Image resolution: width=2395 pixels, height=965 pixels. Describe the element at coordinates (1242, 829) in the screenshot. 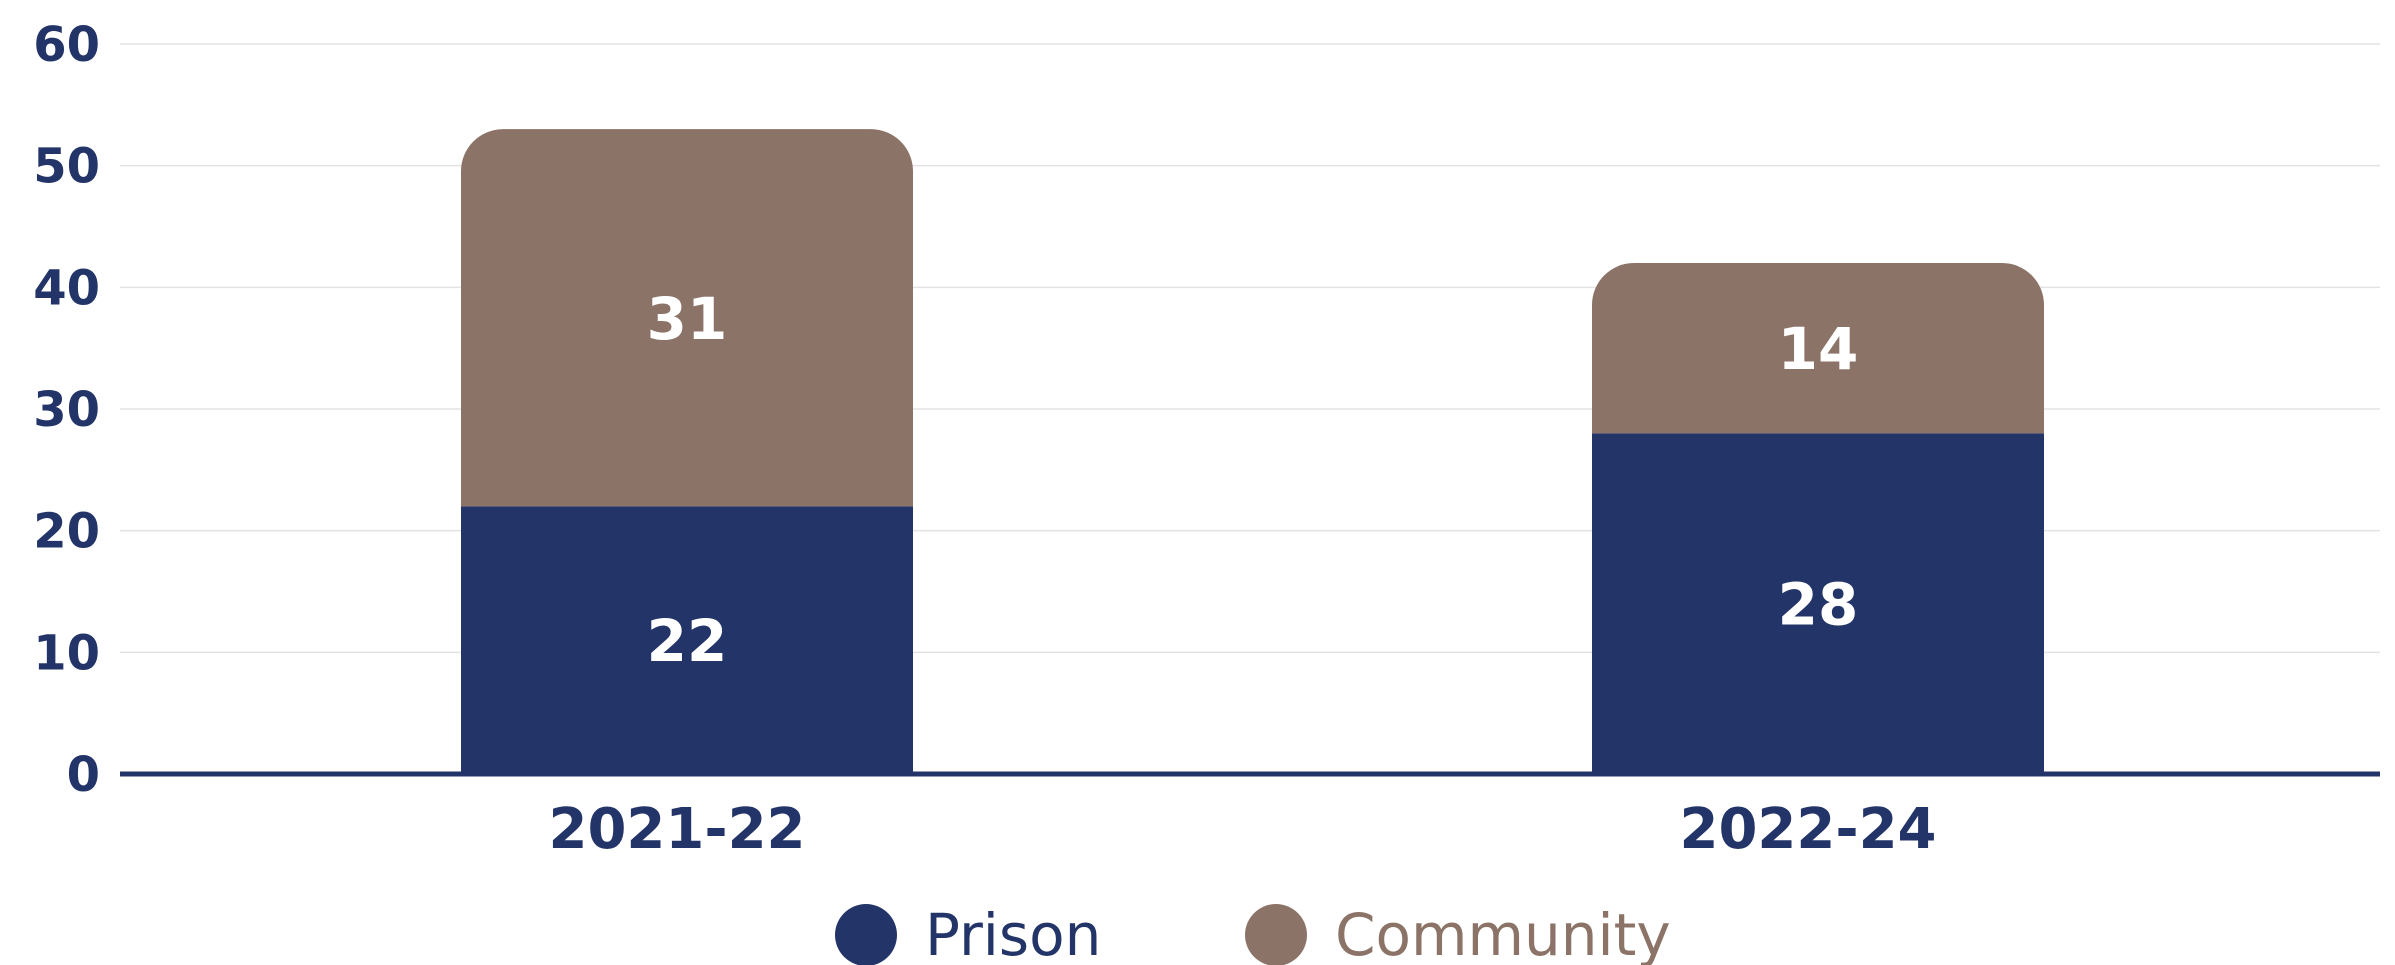

I see `x-axis-labels: 2021-22 2022-24` at that location.